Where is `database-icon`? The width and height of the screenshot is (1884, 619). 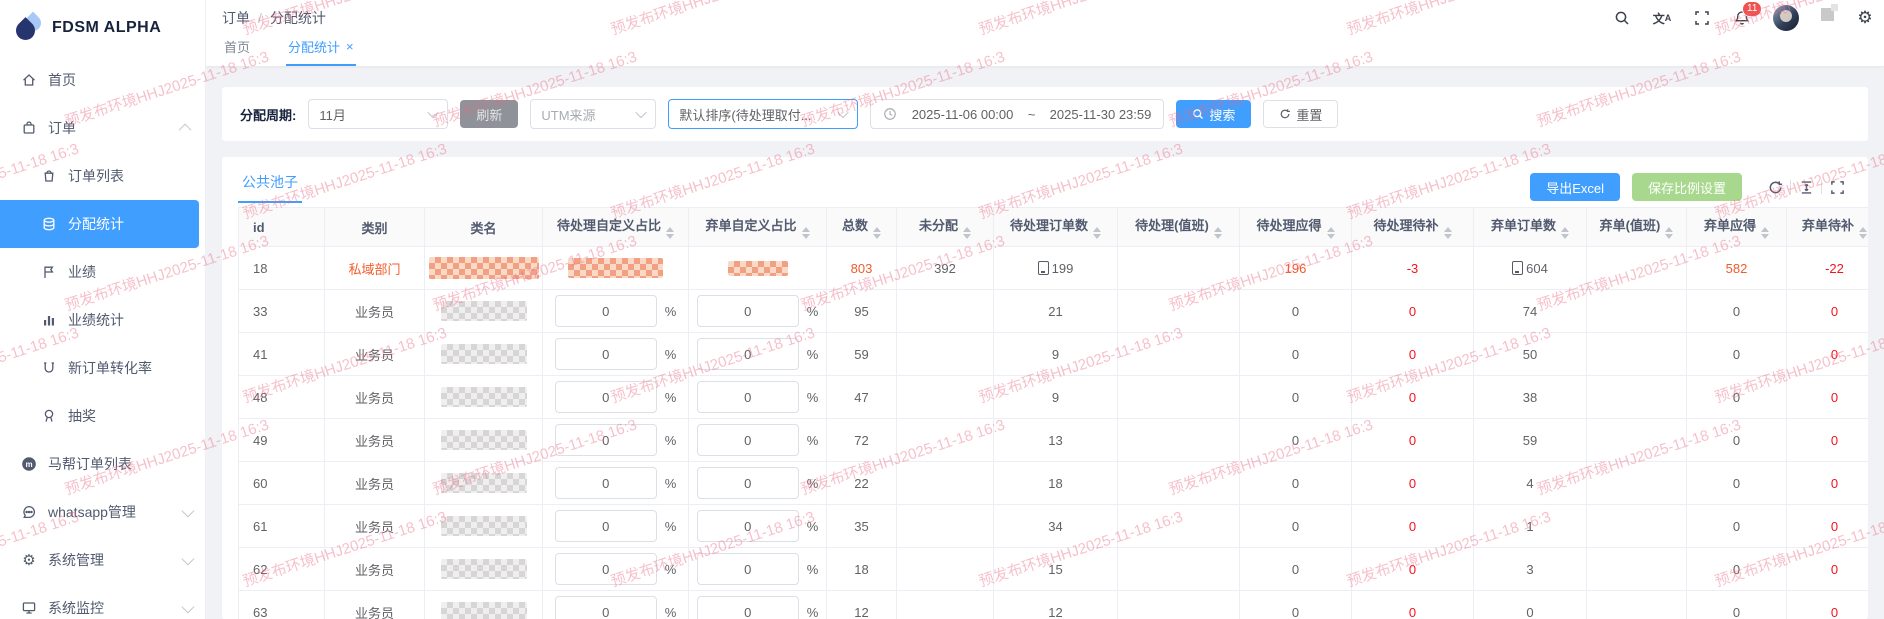
database-icon is located at coordinates (49, 224).